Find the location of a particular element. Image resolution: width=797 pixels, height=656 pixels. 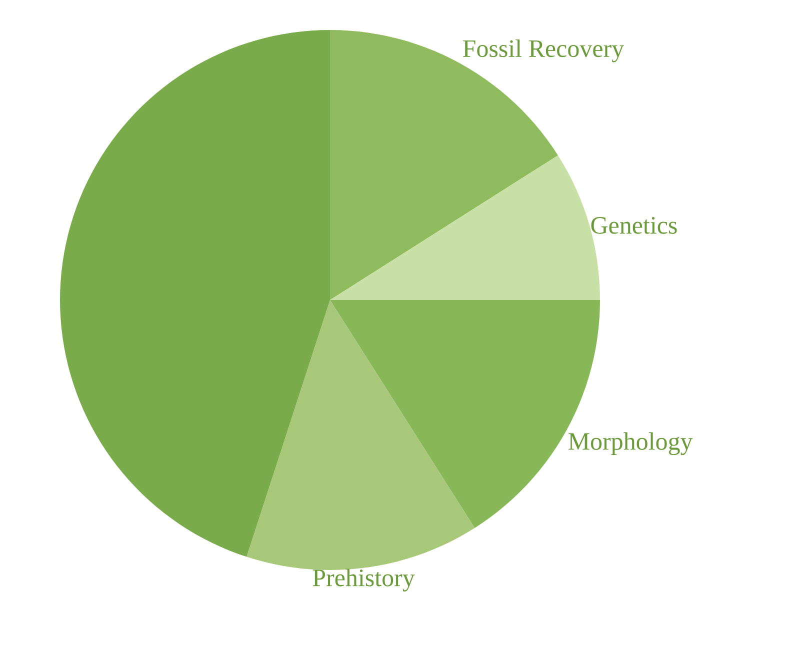

slice-label: Morphology is located at coordinates (630, 444).